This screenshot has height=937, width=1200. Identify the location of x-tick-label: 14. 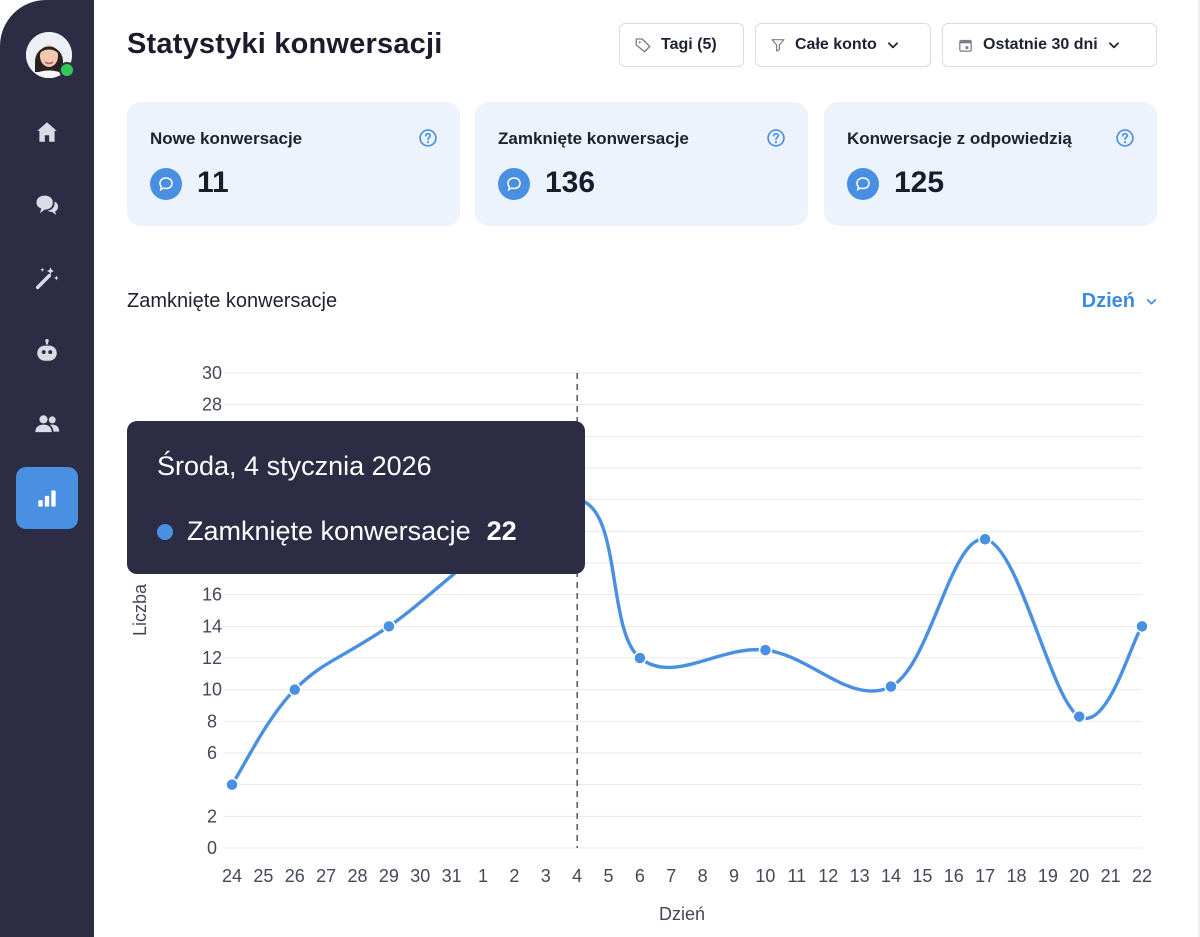
(891, 876).